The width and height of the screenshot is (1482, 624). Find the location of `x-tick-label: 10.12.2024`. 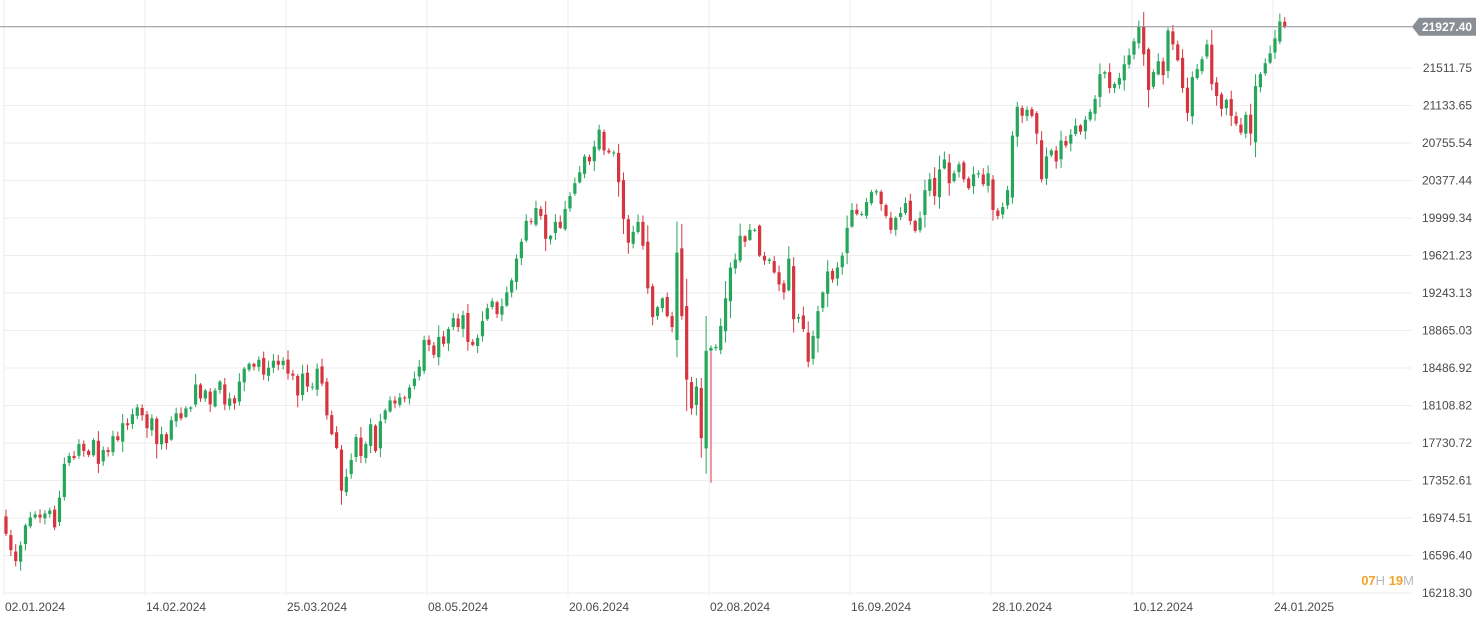

x-tick-label: 10.12.2024 is located at coordinates (1163, 607).